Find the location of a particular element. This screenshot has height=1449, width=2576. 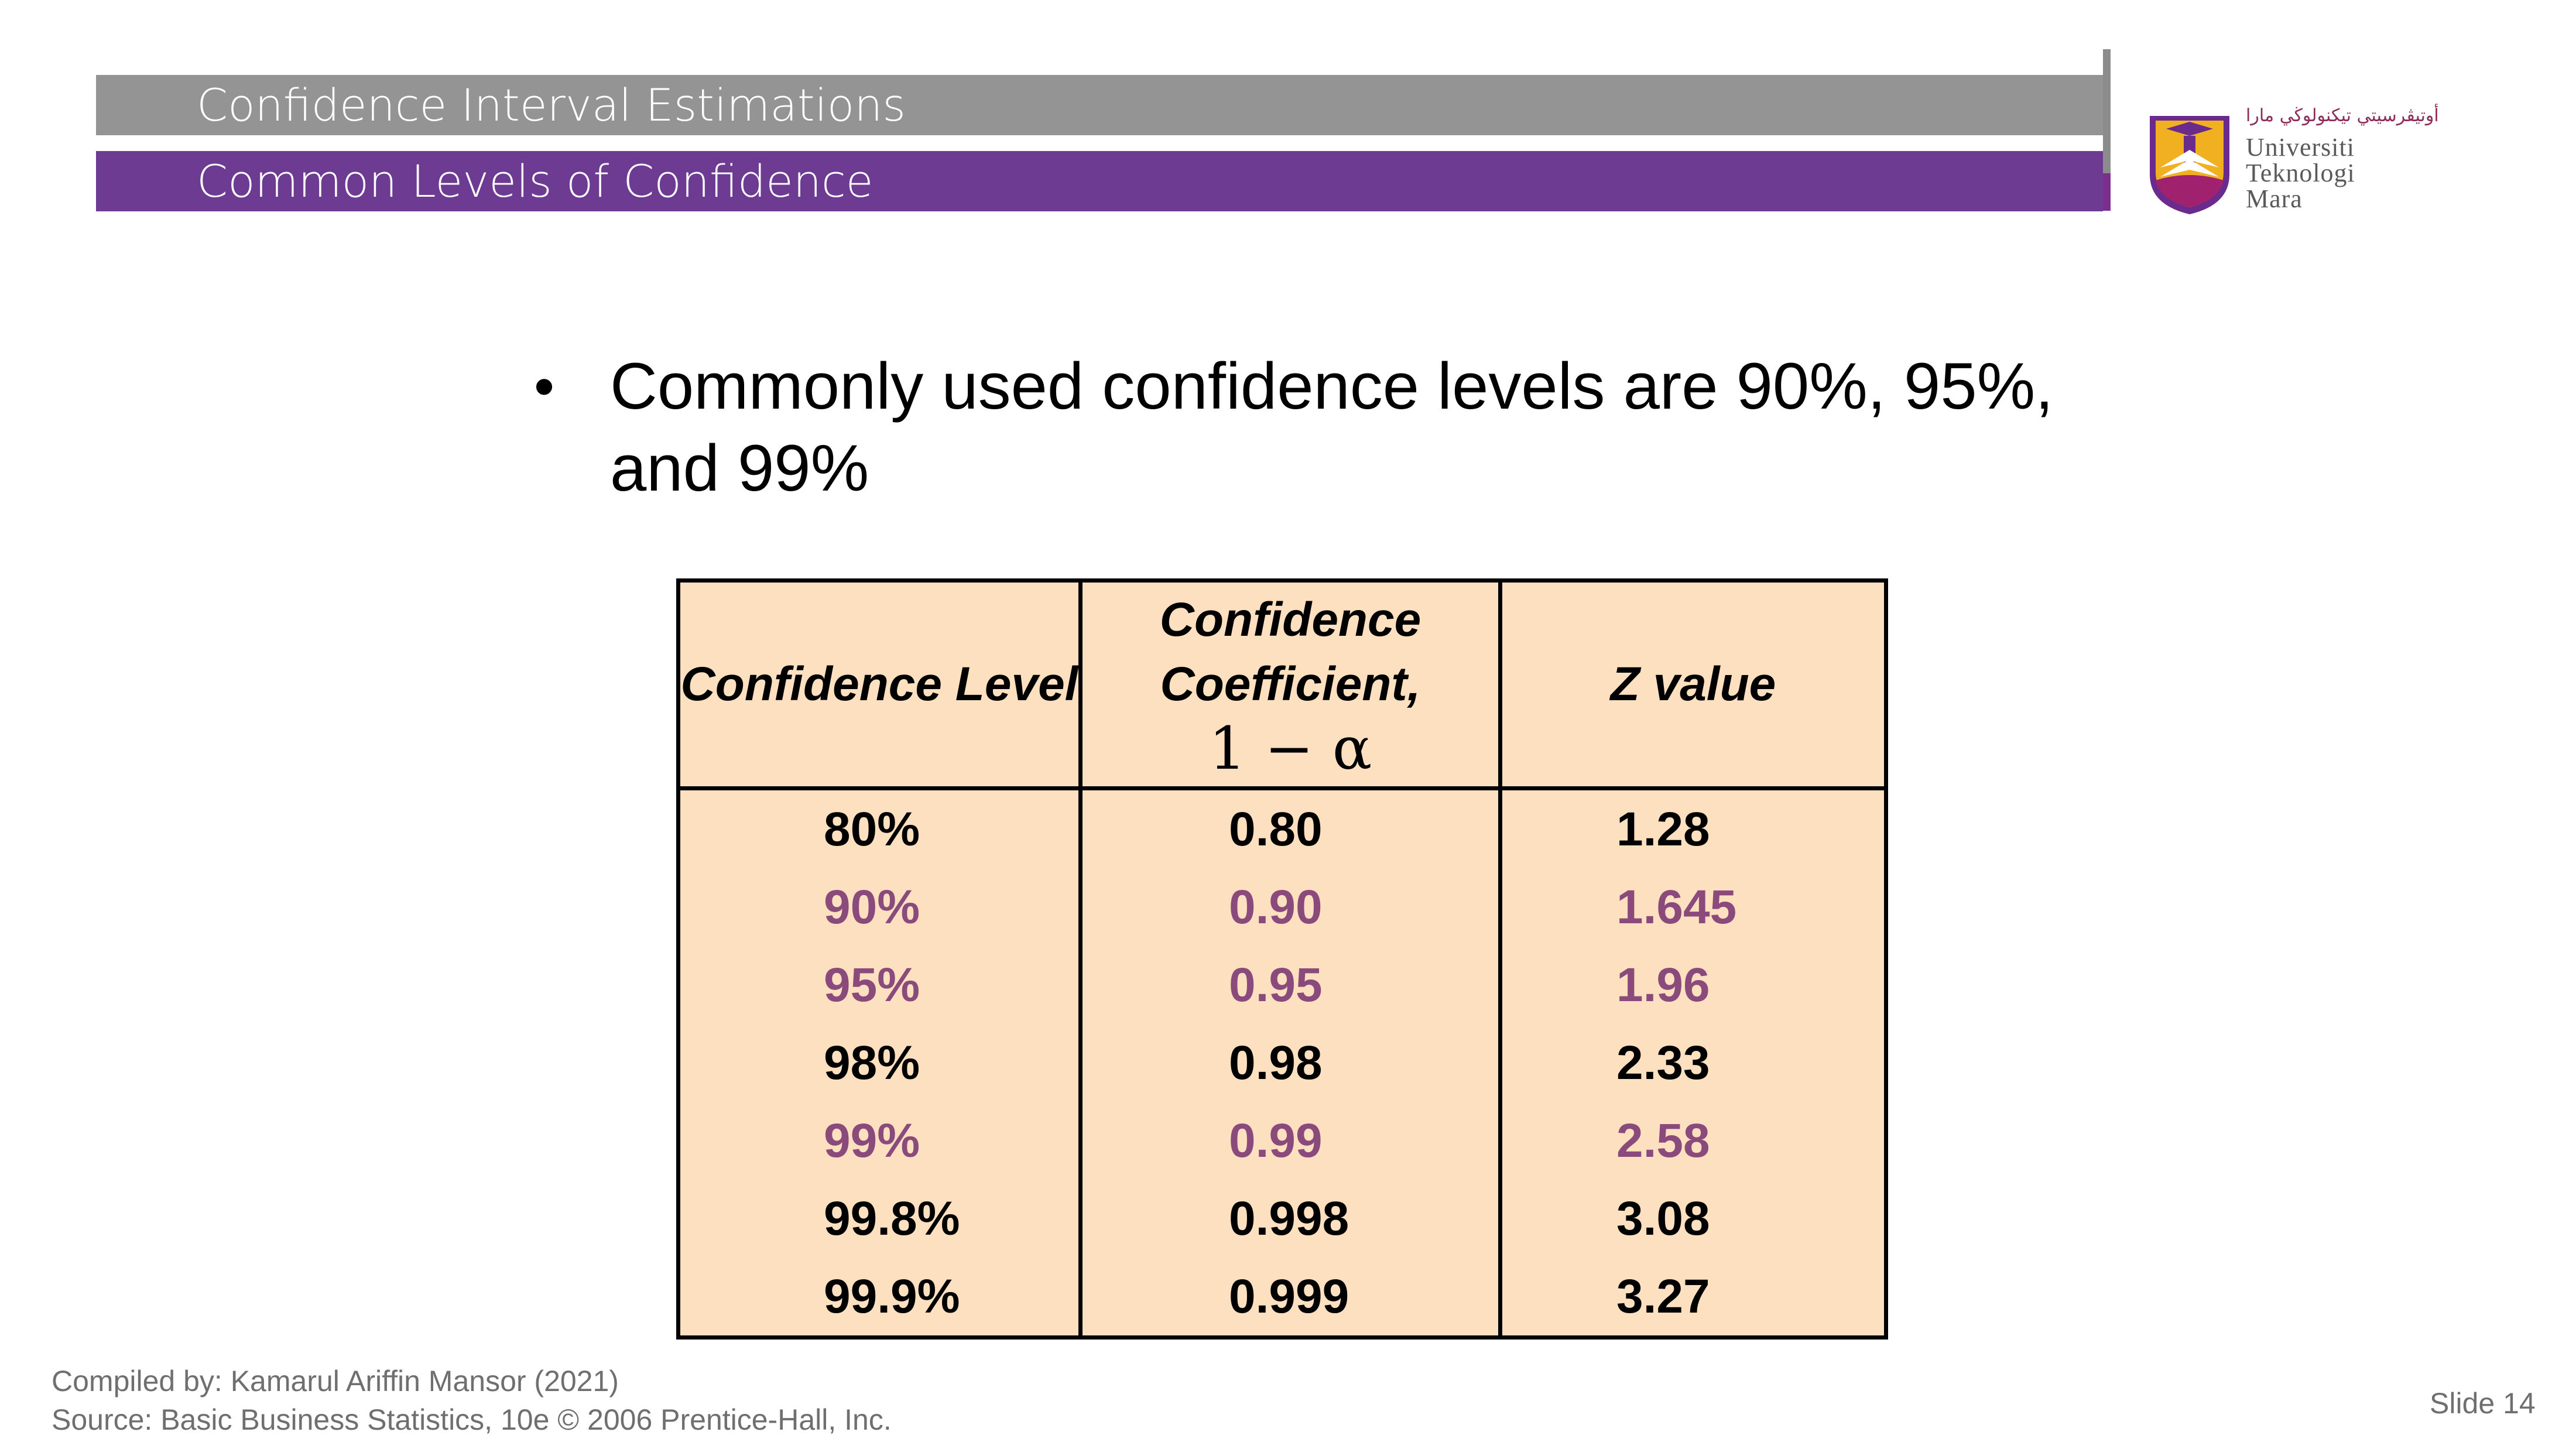

cell-confidence-coefficient: 0.90 is located at coordinates (1290, 907).